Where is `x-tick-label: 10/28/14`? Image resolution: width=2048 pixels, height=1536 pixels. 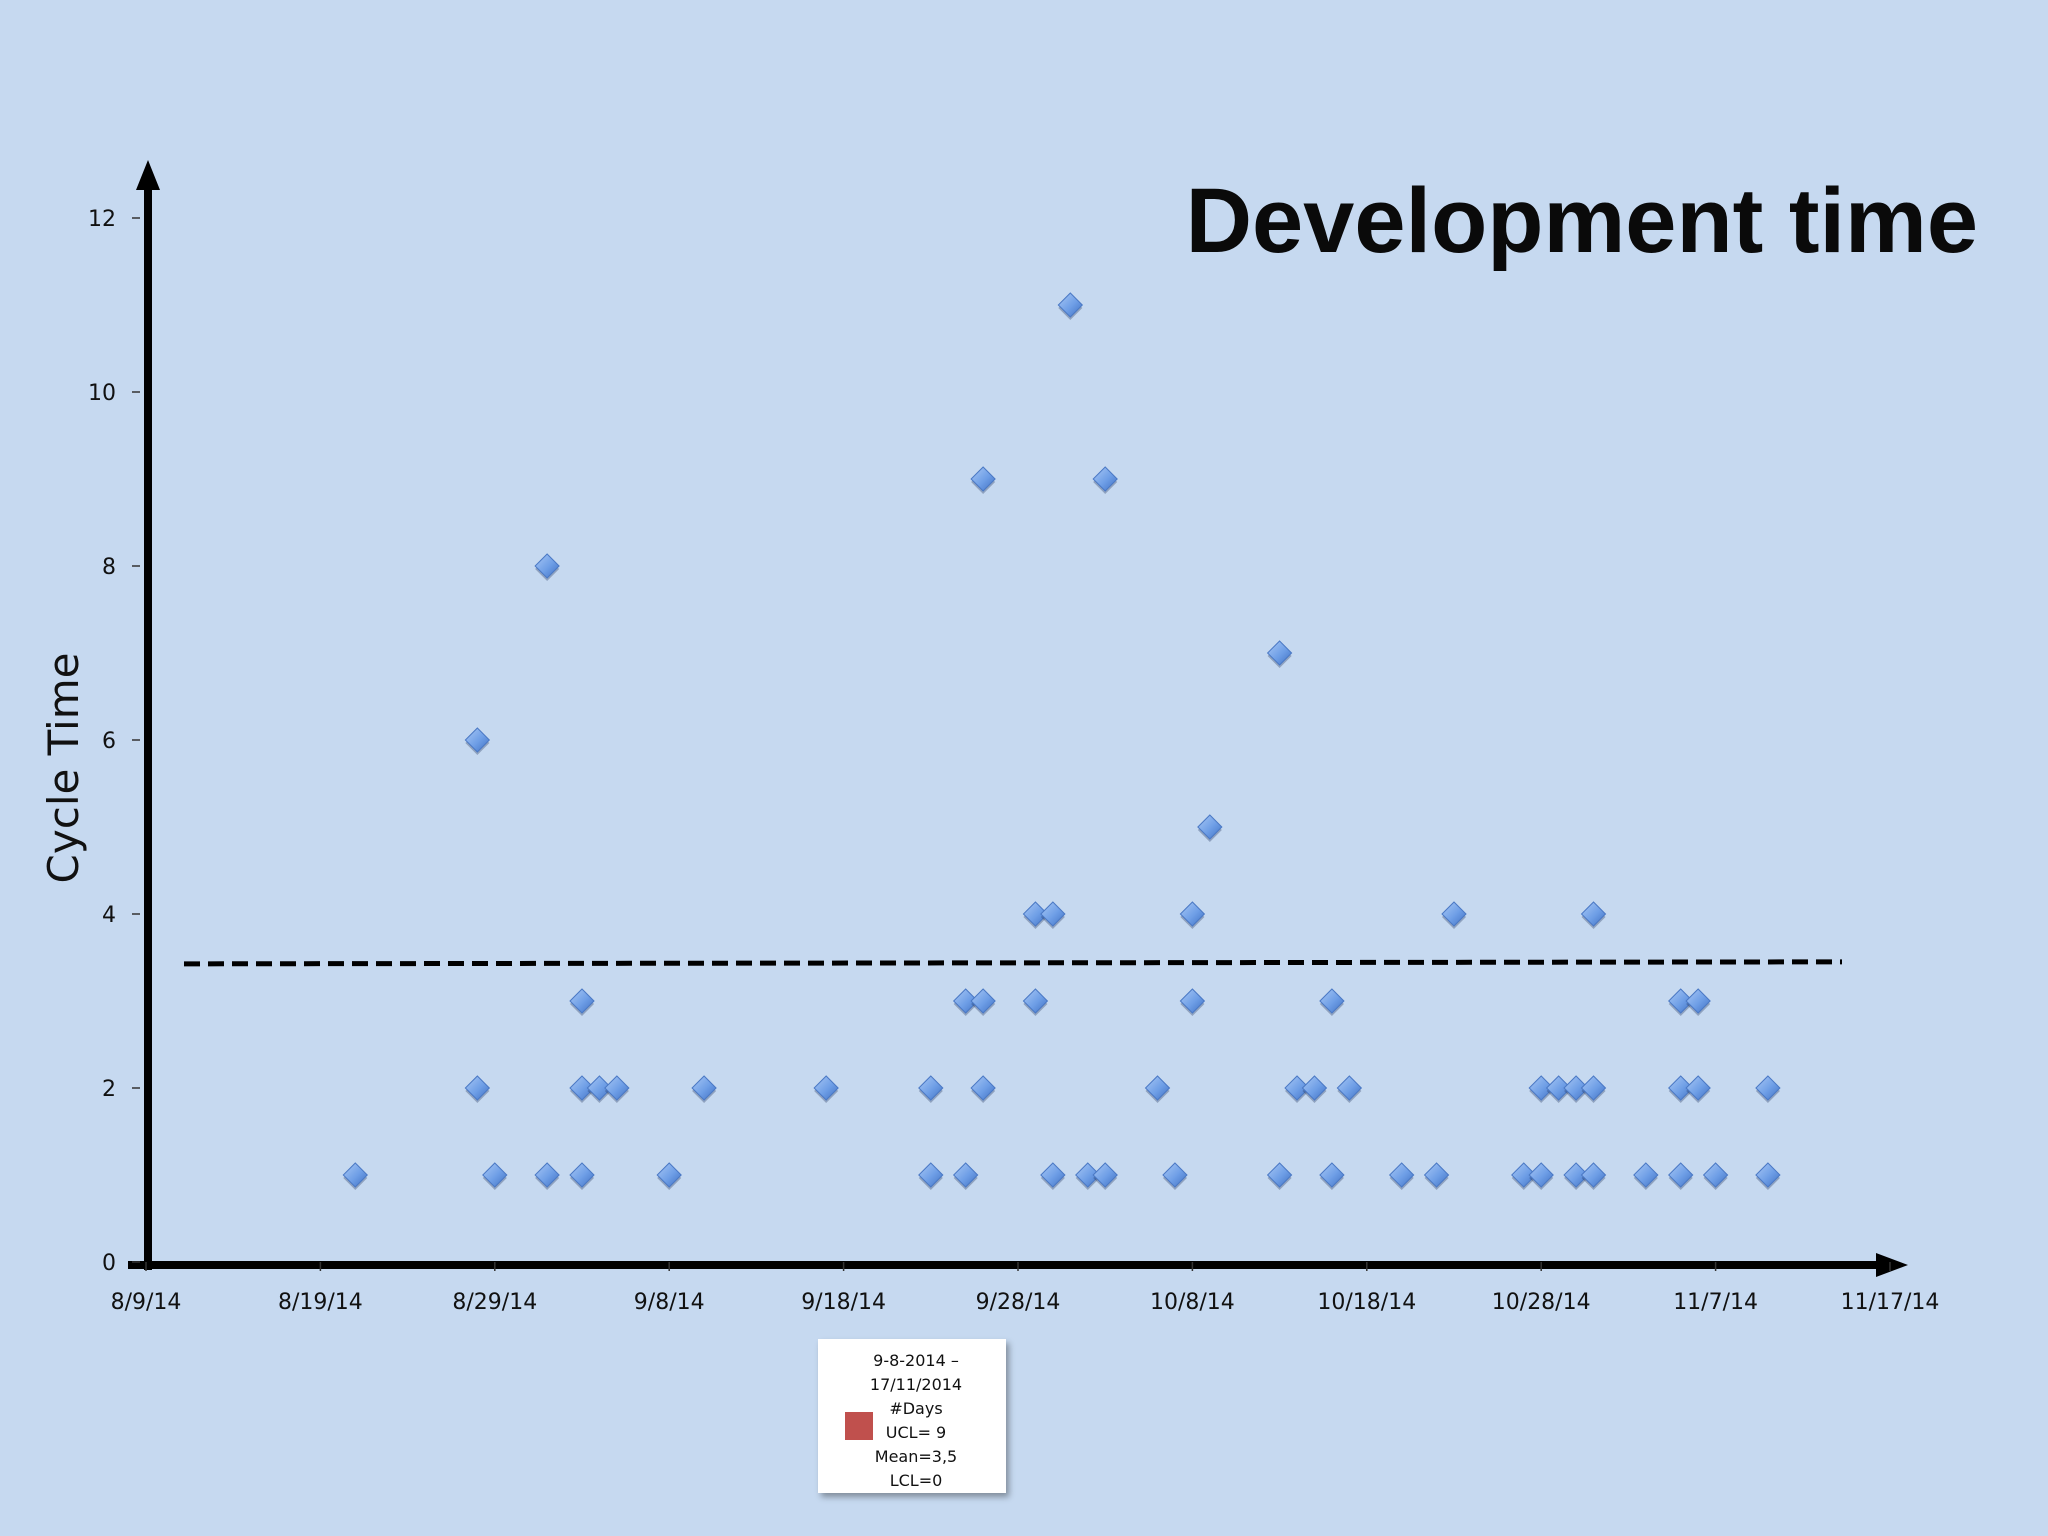 x-tick-label: 10/28/14 is located at coordinates (1541, 1302).